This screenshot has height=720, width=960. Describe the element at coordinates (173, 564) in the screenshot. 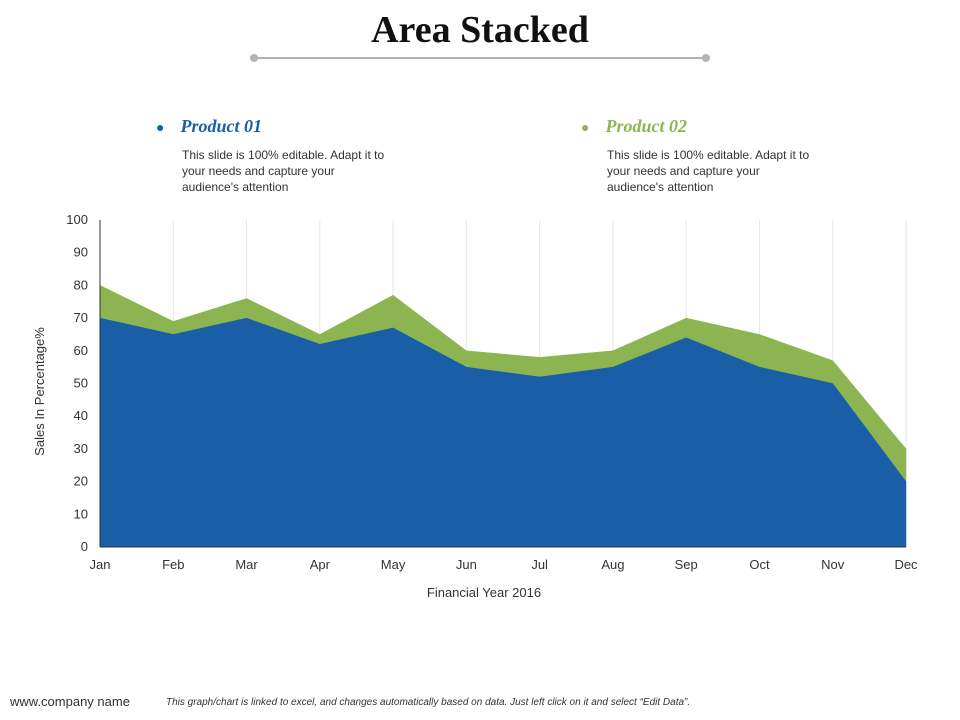

I see `x-tick-label: Feb` at that location.